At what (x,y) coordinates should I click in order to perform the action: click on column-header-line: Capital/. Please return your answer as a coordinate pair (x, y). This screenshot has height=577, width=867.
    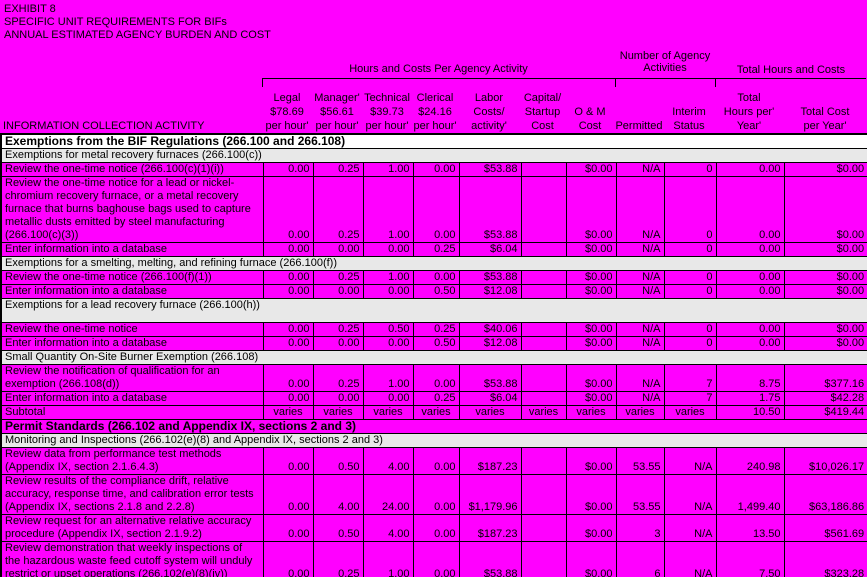
    Looking at the image, I should click on (542, 98).